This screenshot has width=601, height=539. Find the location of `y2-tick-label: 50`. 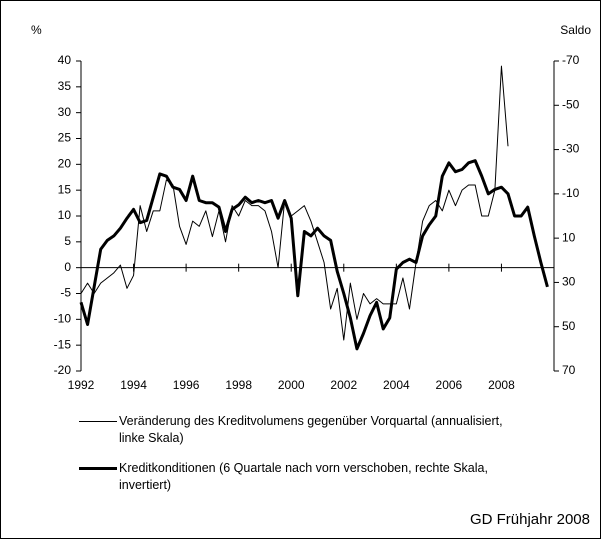

y2-tick-label: 50 is located at coordinates (569, 326).